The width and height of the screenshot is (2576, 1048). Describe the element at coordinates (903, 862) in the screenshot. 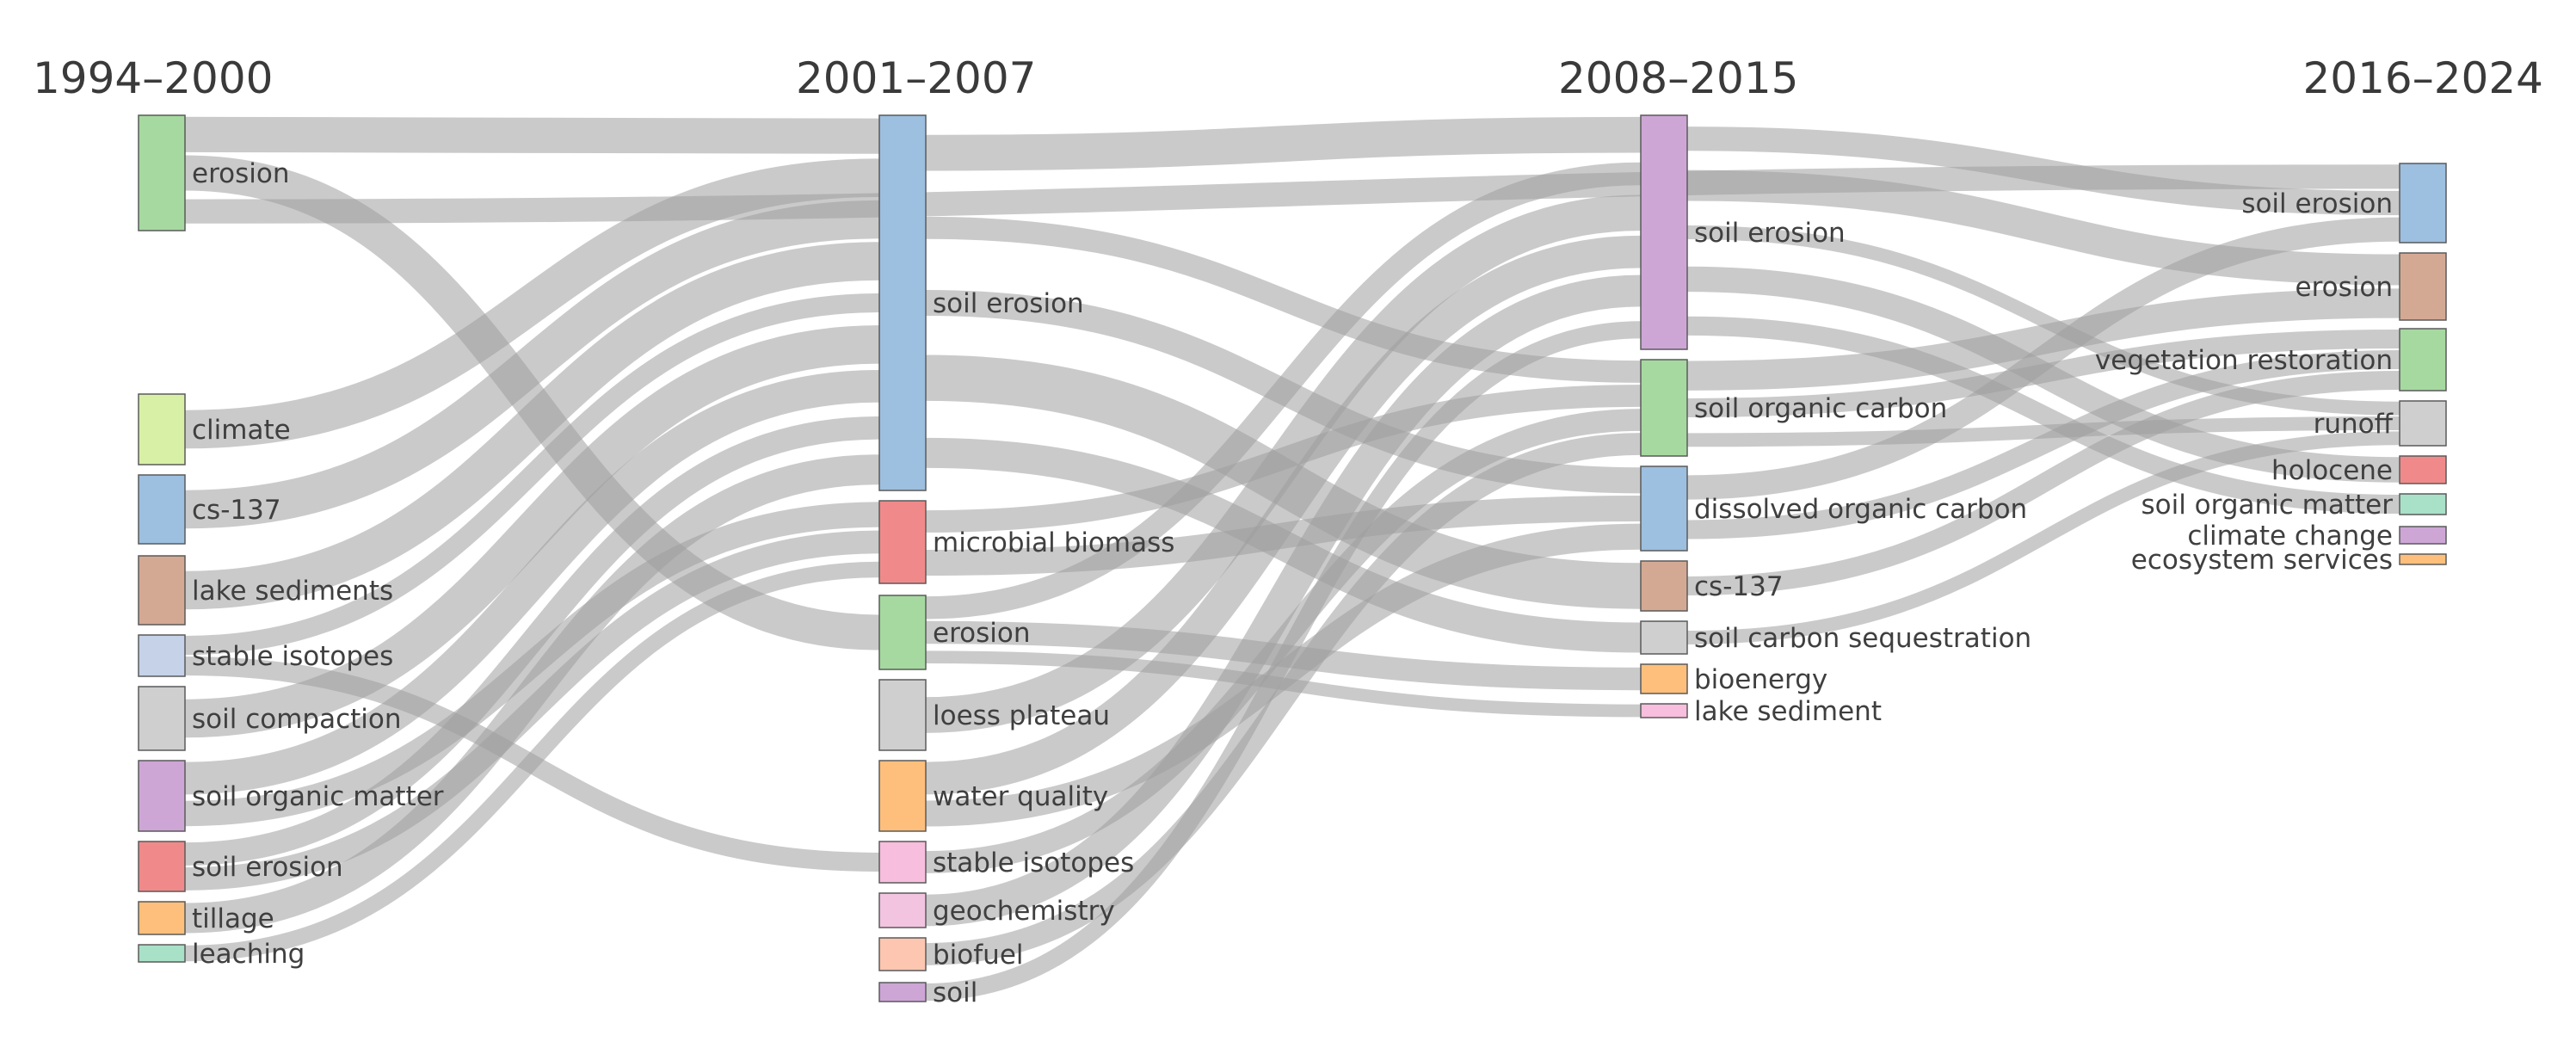

I see `node-bar-b_stable` at that location.